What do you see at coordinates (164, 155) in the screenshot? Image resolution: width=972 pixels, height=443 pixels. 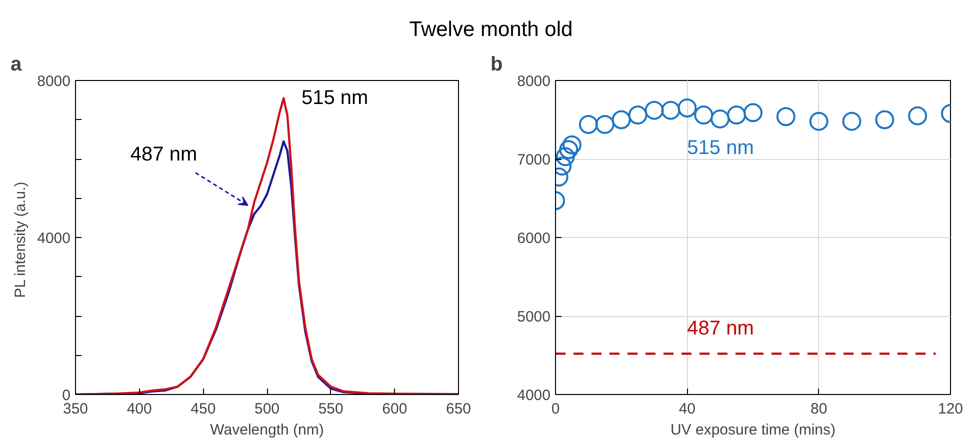 I see `annotation: 487 nm` at bounding box center [164, 155].